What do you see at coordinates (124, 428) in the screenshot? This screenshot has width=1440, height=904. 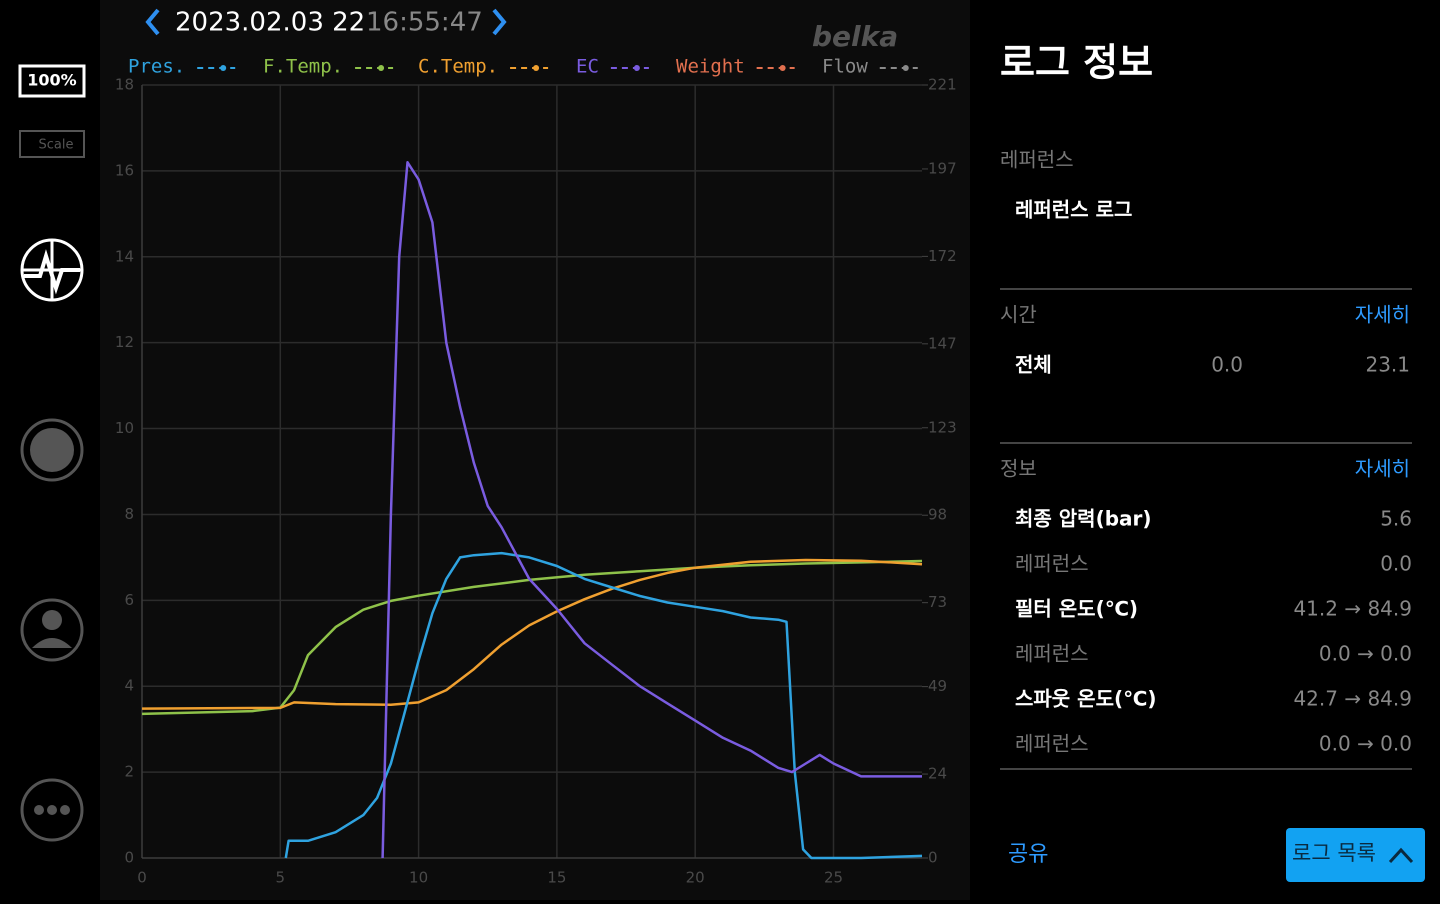 I see `y-tick-label: 10` at bounding box center [124, 428].